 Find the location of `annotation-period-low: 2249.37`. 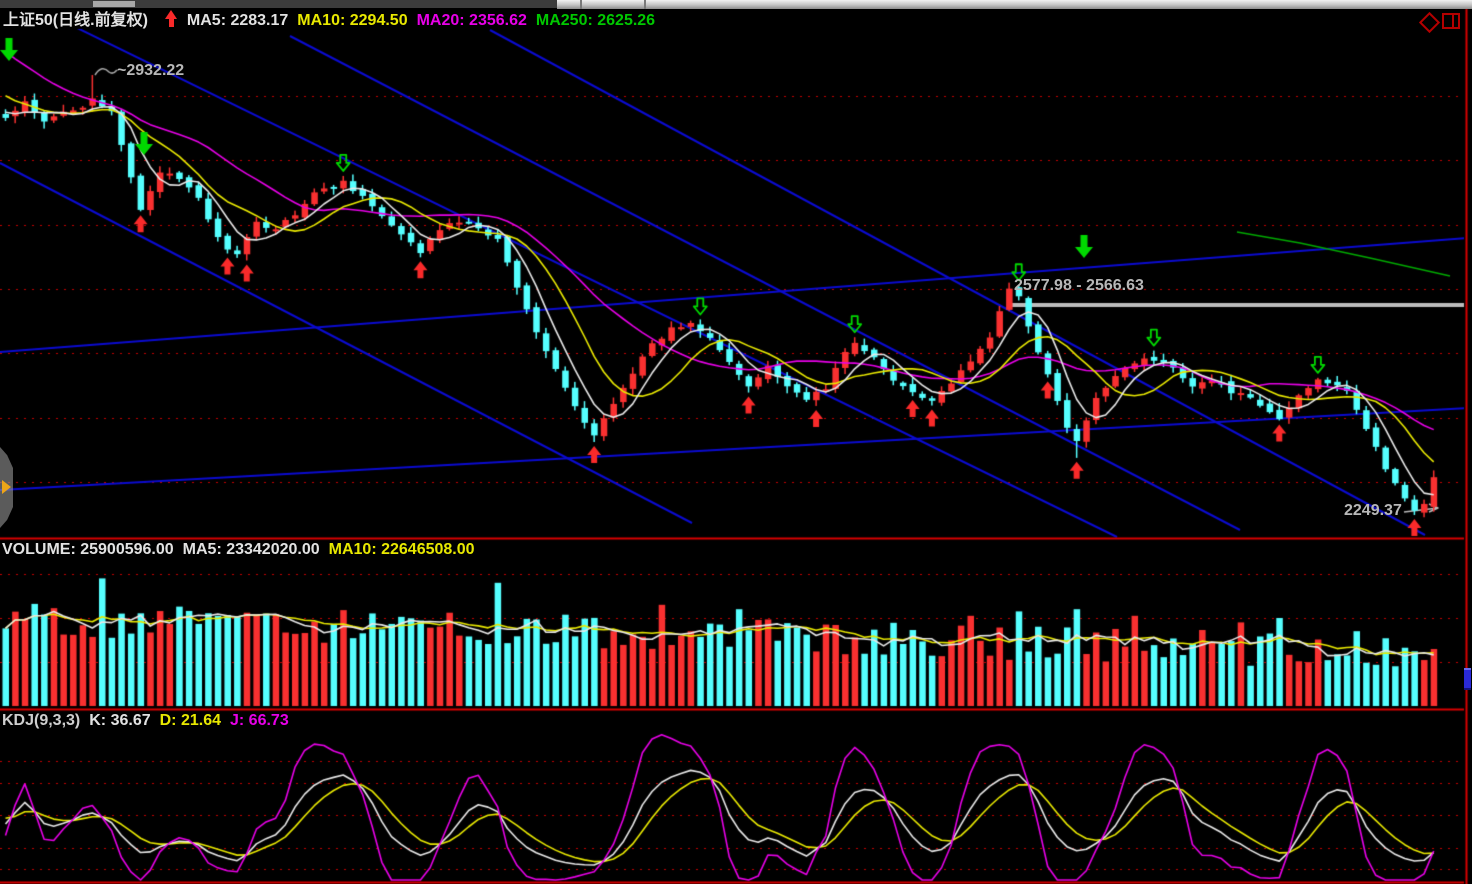

annotation-period-low: 2249.37 is located at coordinates (1373, 510).